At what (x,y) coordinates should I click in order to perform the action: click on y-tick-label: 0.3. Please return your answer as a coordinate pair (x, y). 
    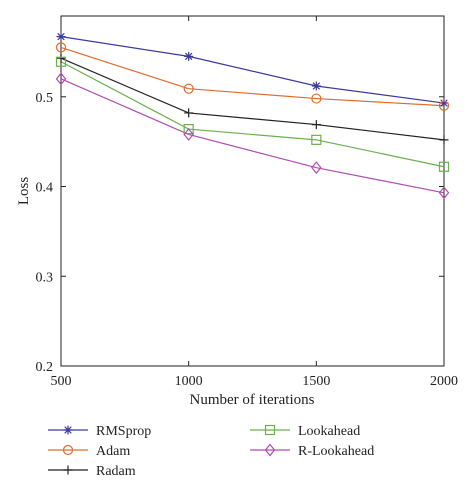
    Looking at the image, I should click on (45, 277).